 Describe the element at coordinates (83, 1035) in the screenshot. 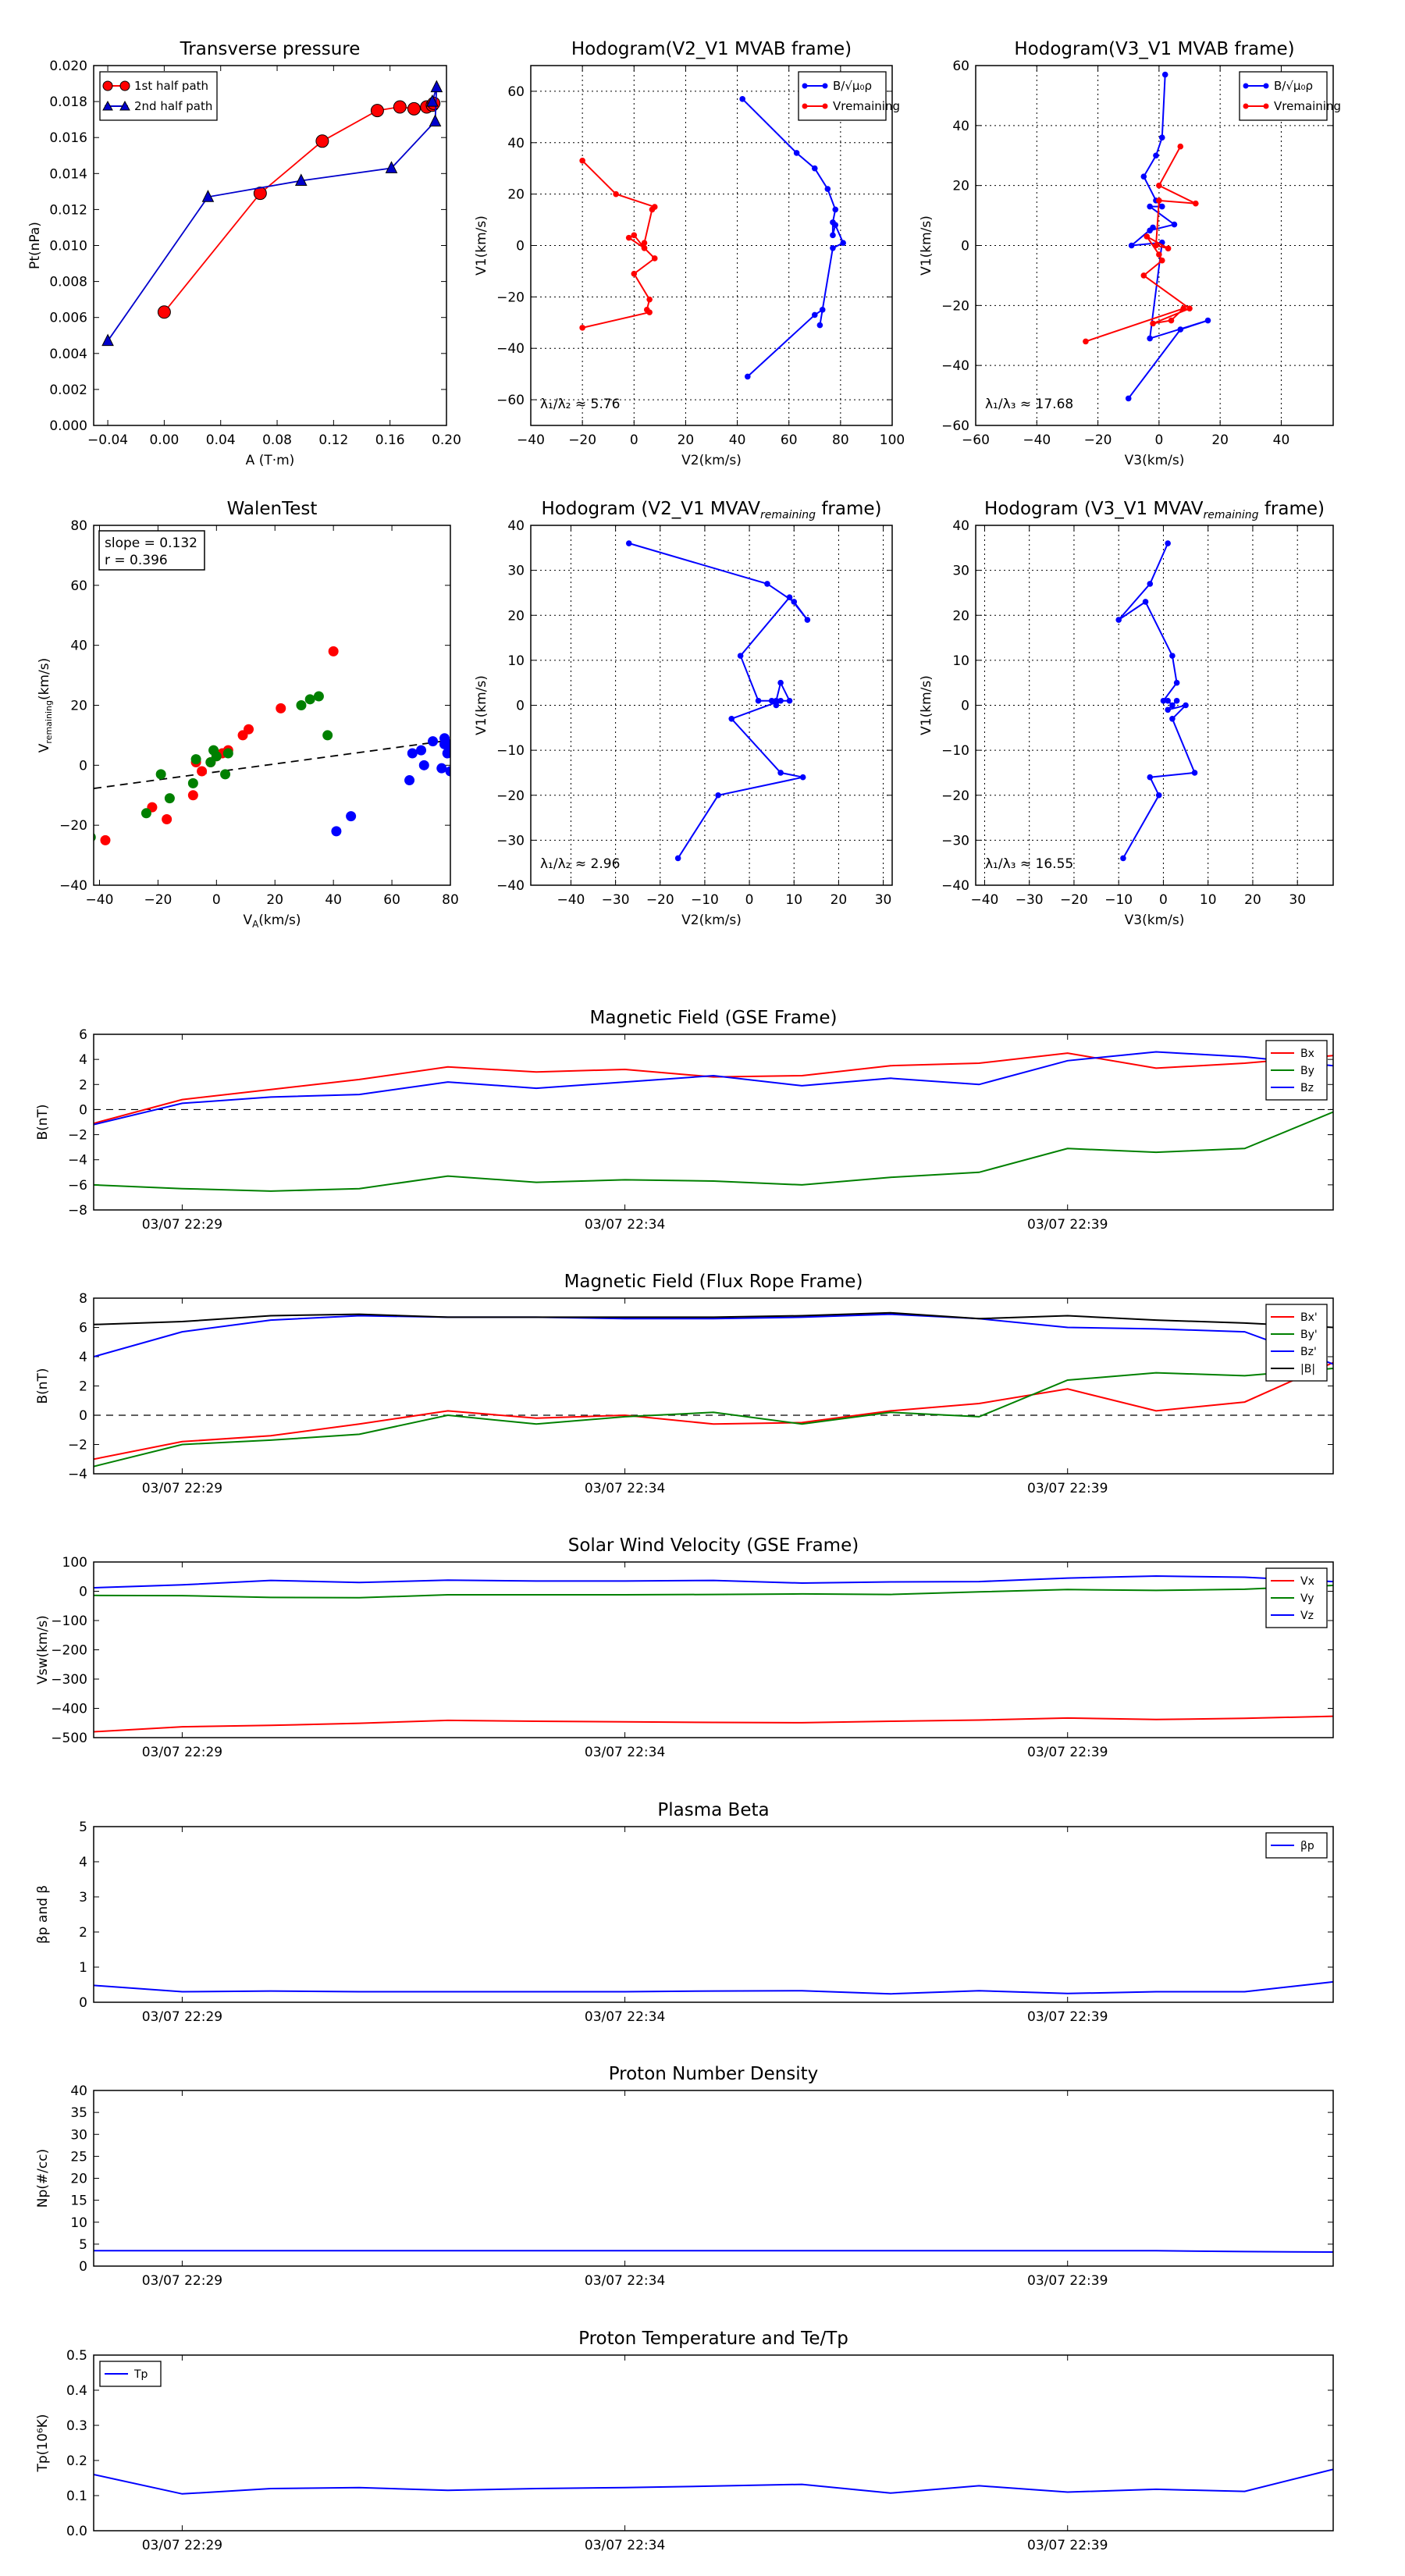

I see `mag_gse-ytick-label: 6` at that location.